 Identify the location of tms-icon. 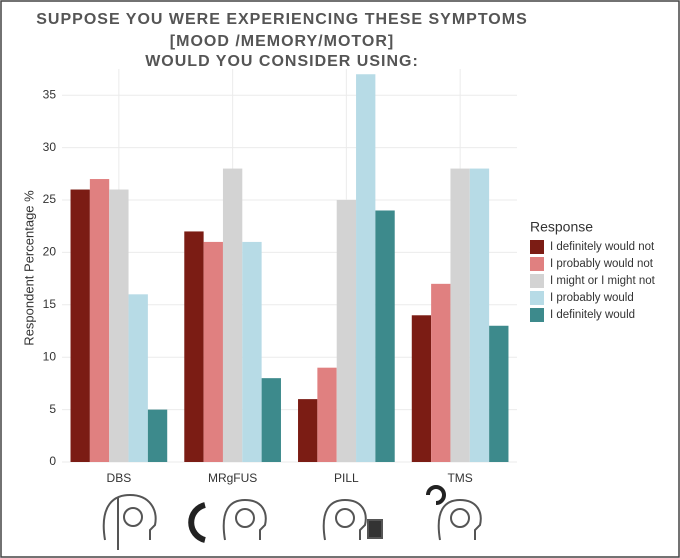
(454, 513).